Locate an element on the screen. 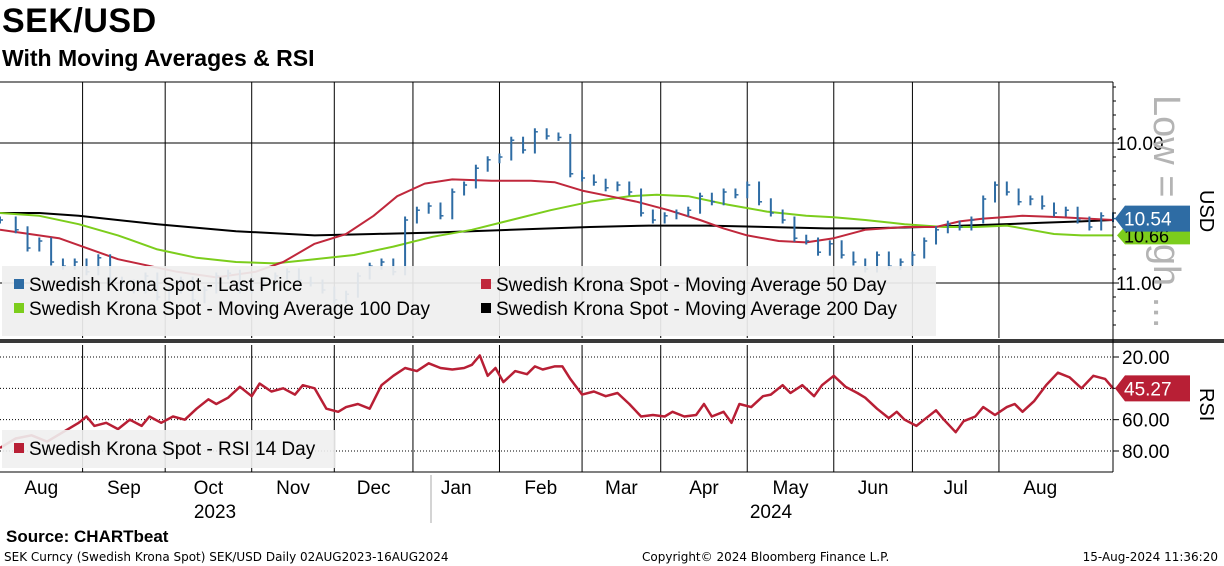 The image size is (1224, 566). legend-box is located at coordinates (469, 301).